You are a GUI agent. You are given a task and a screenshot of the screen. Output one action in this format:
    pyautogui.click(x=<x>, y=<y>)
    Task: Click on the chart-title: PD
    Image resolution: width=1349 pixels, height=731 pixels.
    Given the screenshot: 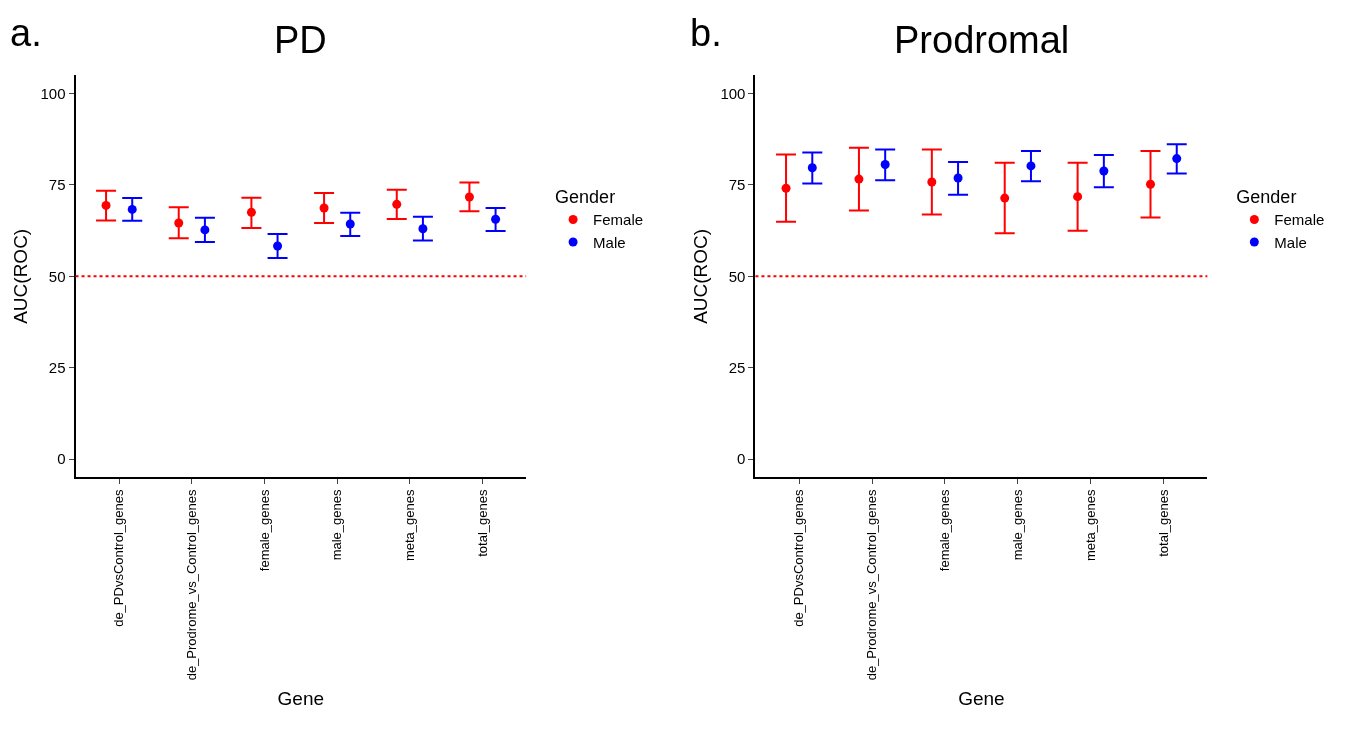 What is the action you would take?
    pyautogui.click(x=300, y=40)
    